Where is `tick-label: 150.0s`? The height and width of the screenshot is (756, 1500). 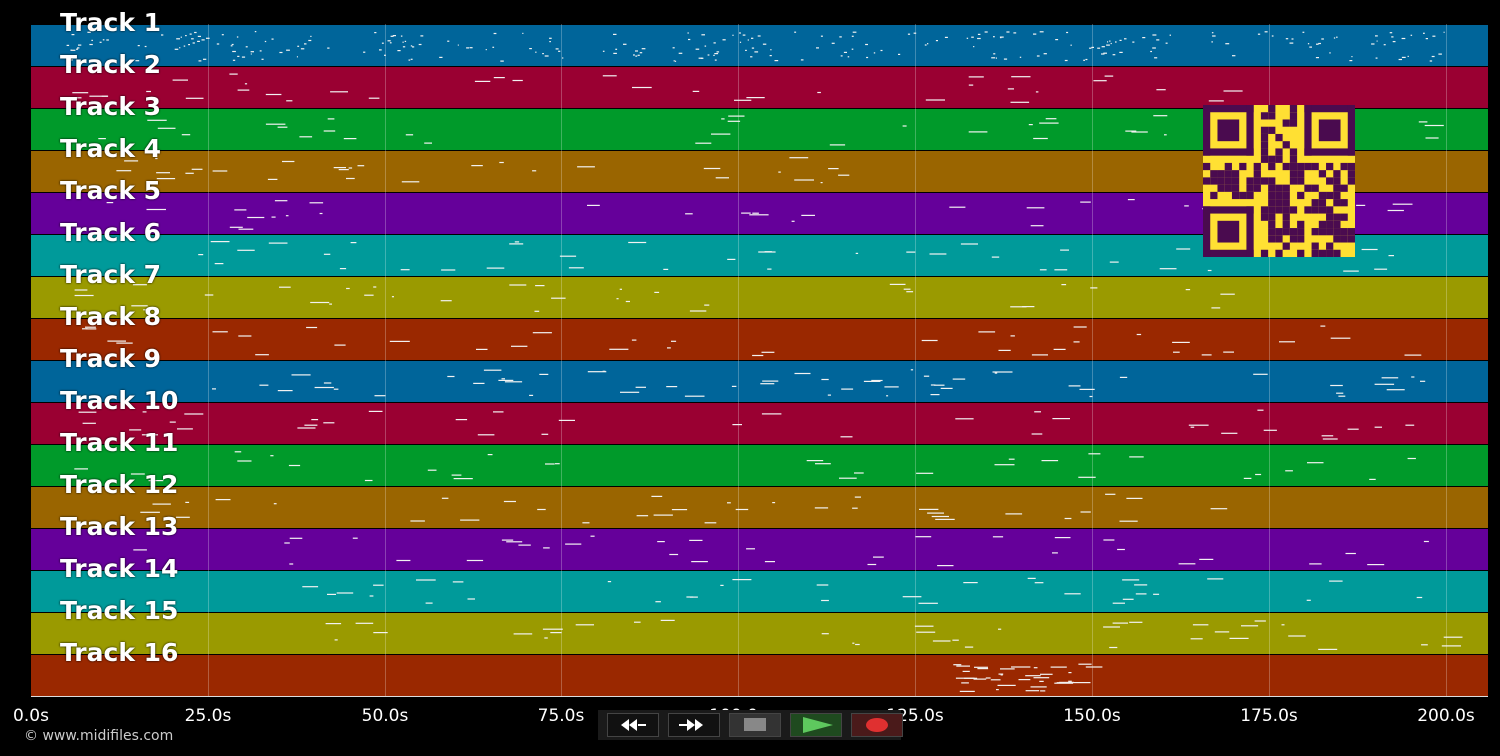 tick-label: 150.0s is located at coordinates (1092, 716).